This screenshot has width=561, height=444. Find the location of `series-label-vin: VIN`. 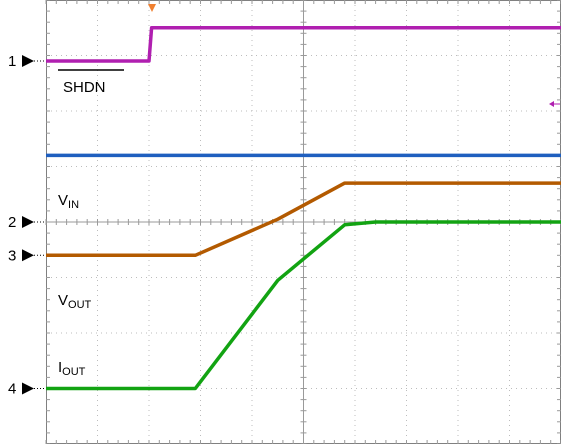

series-label-vin: VIN is located at coordinates (68, 201).